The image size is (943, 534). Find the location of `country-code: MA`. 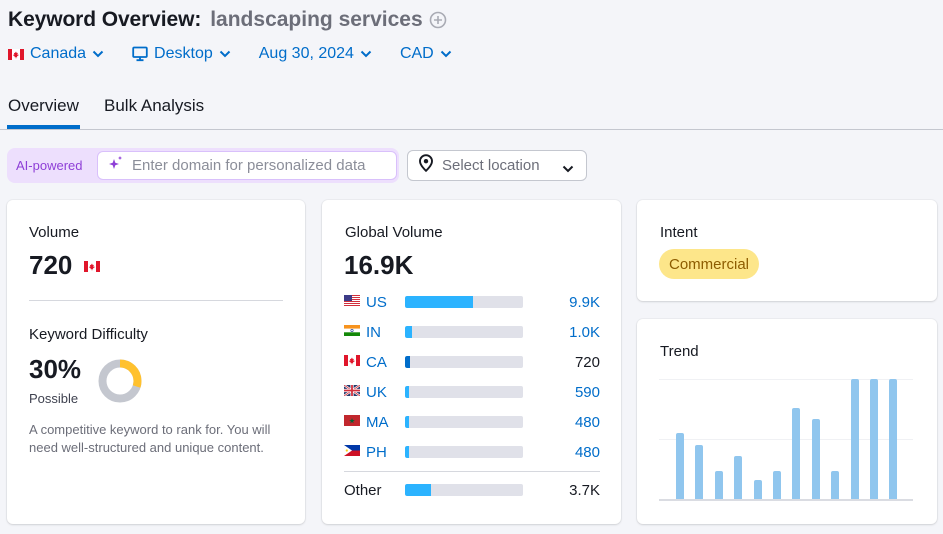

country-code: MA is located at coordinates (377, 422).